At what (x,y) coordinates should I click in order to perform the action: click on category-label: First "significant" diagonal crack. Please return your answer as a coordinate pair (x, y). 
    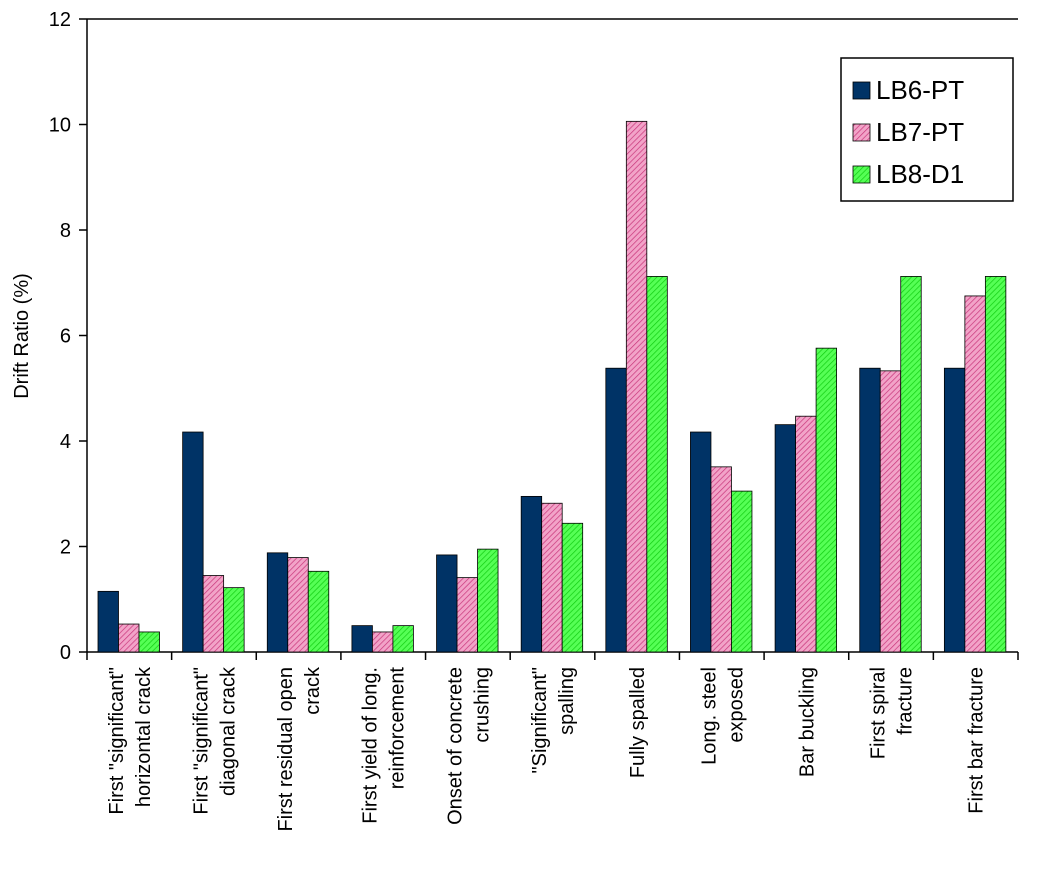
    Looking at the image, I should click on (214, 740).